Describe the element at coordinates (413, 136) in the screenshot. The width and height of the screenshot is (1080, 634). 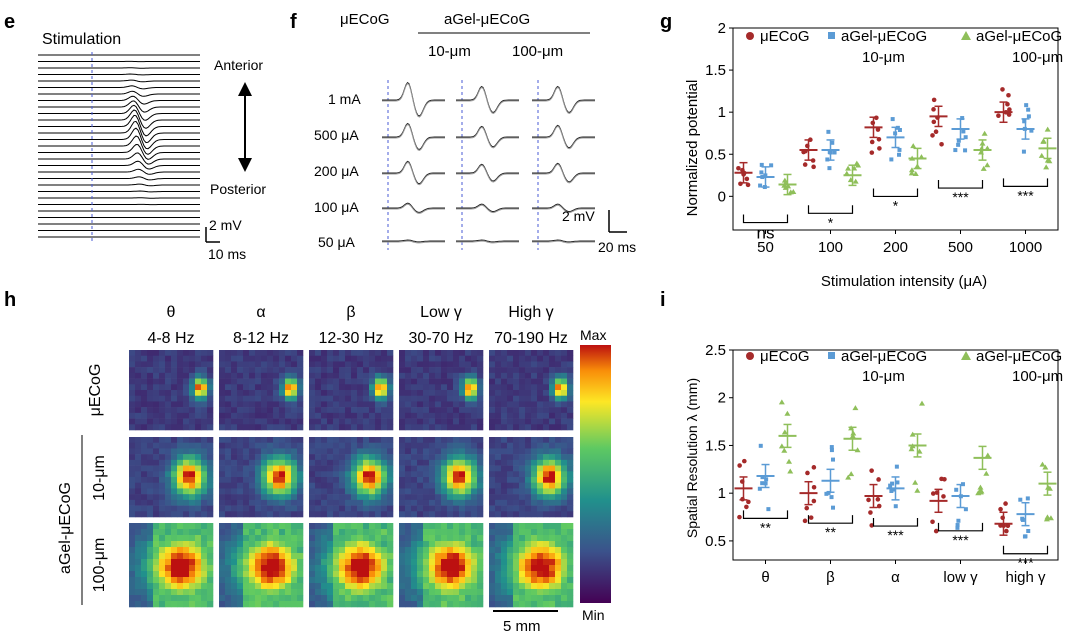
I see `evoked-trace` at that location.